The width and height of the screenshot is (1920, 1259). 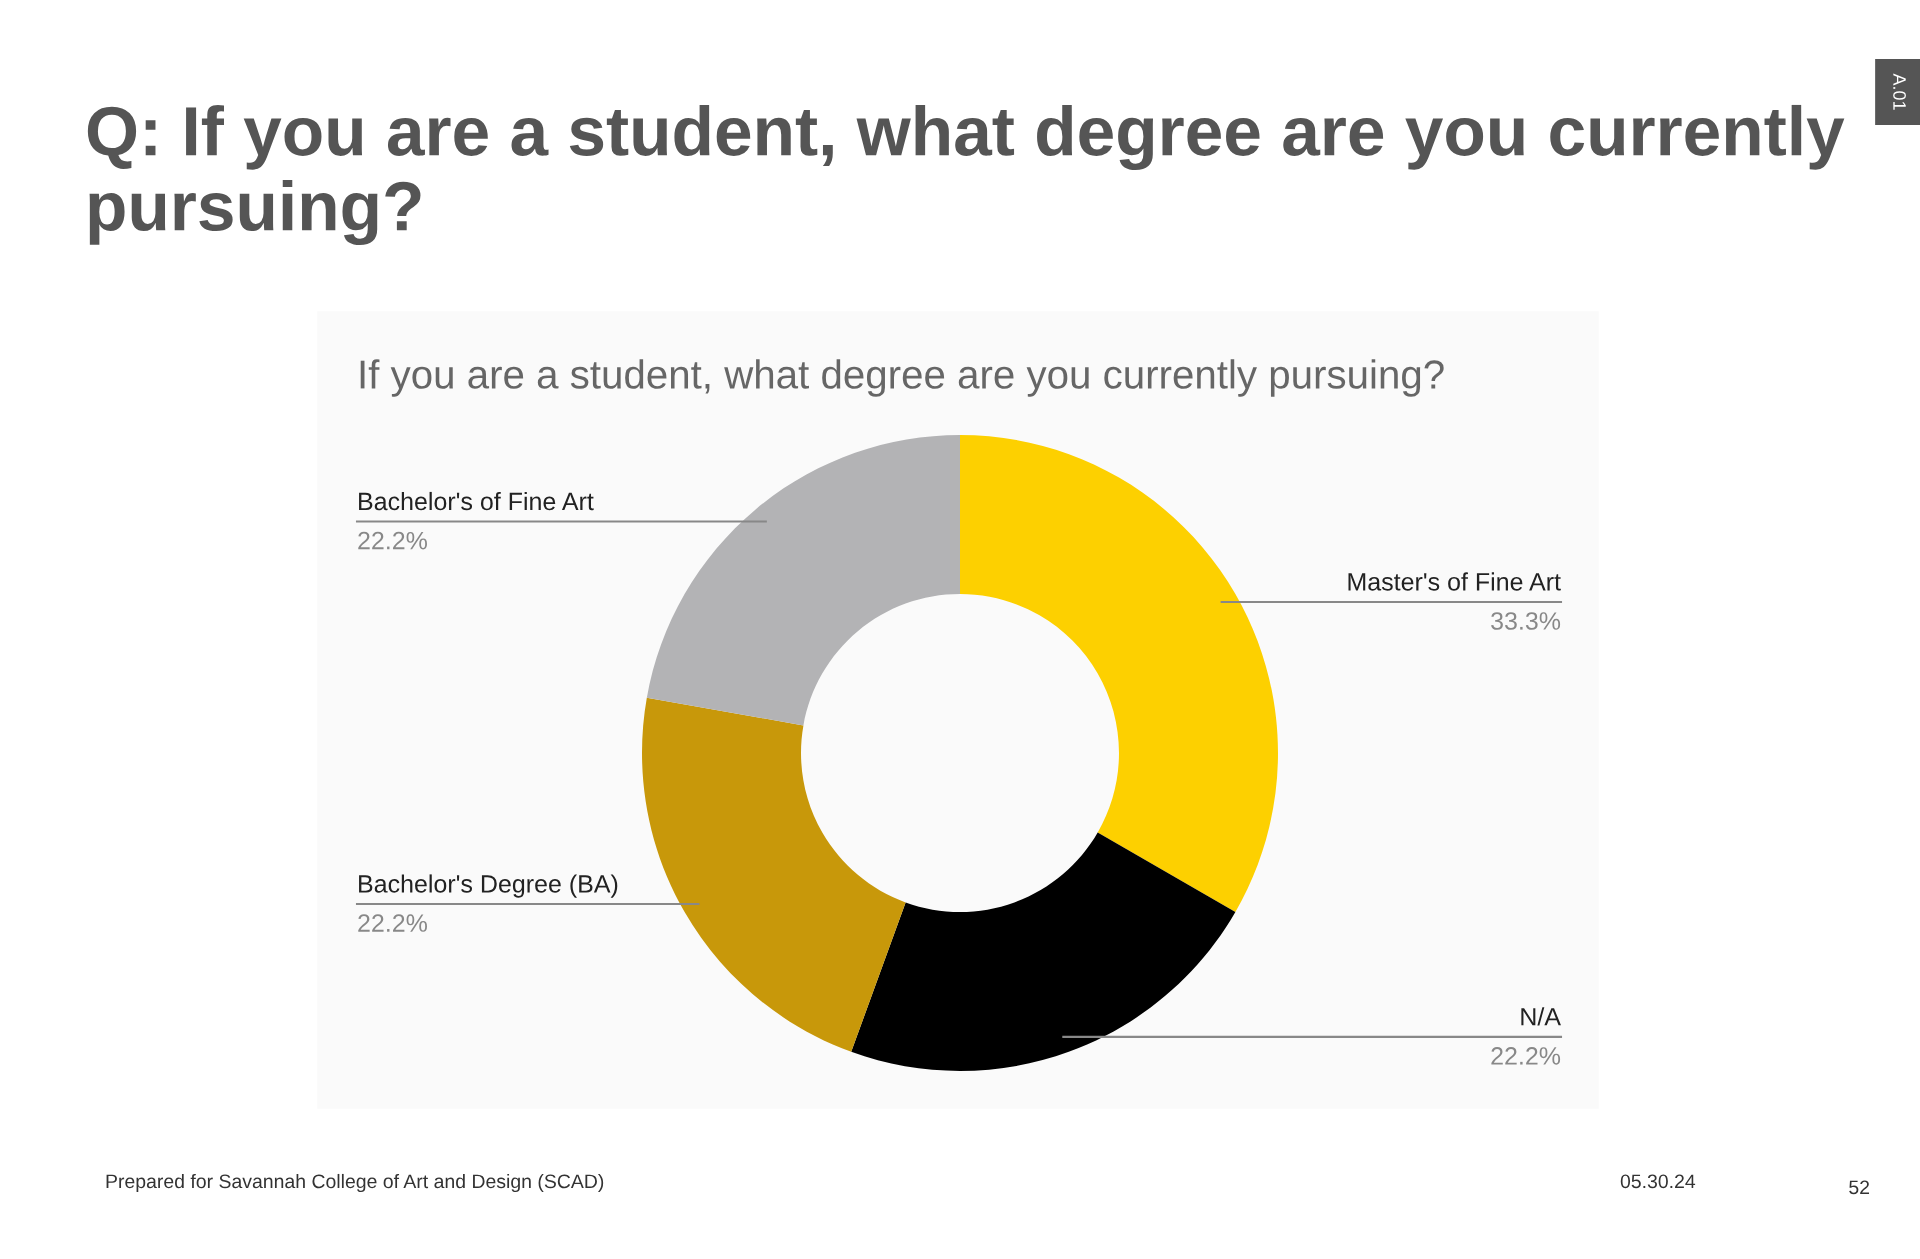 I want to click on text: 52, so click(x=1859, y=1187).